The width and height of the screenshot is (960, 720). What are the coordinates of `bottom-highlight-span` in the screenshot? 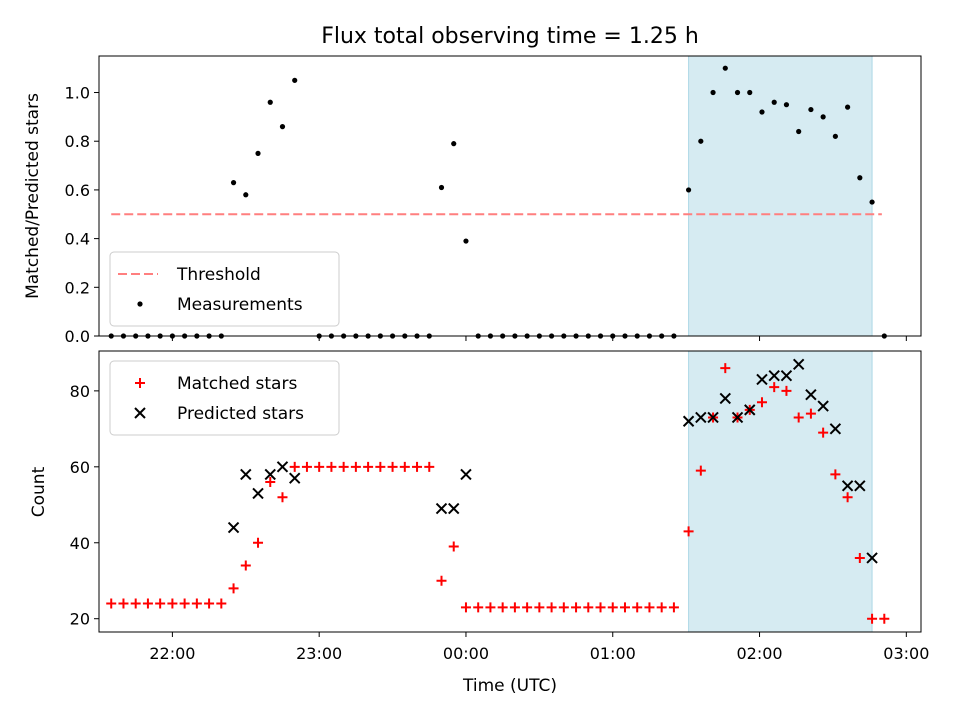 It's located at (780, 491).